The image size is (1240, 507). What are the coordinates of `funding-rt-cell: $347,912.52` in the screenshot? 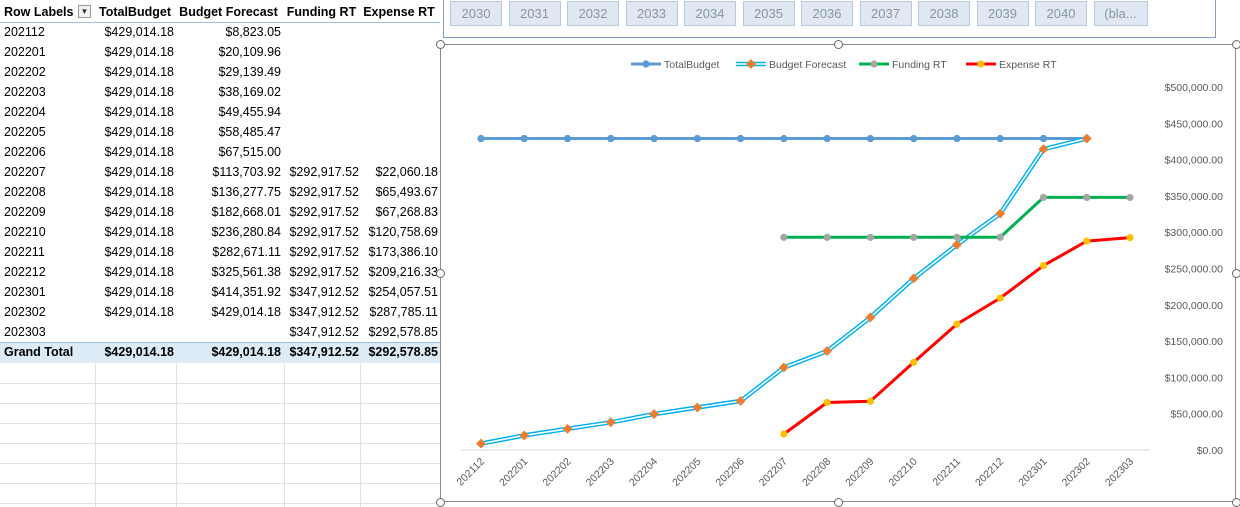 It's located at (324, 332).